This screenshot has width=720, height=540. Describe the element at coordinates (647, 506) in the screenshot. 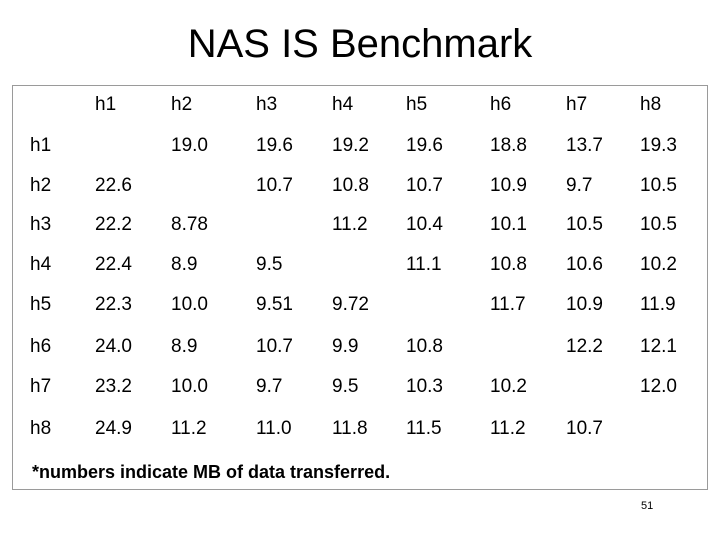

I see `page-number: 51` at that location.